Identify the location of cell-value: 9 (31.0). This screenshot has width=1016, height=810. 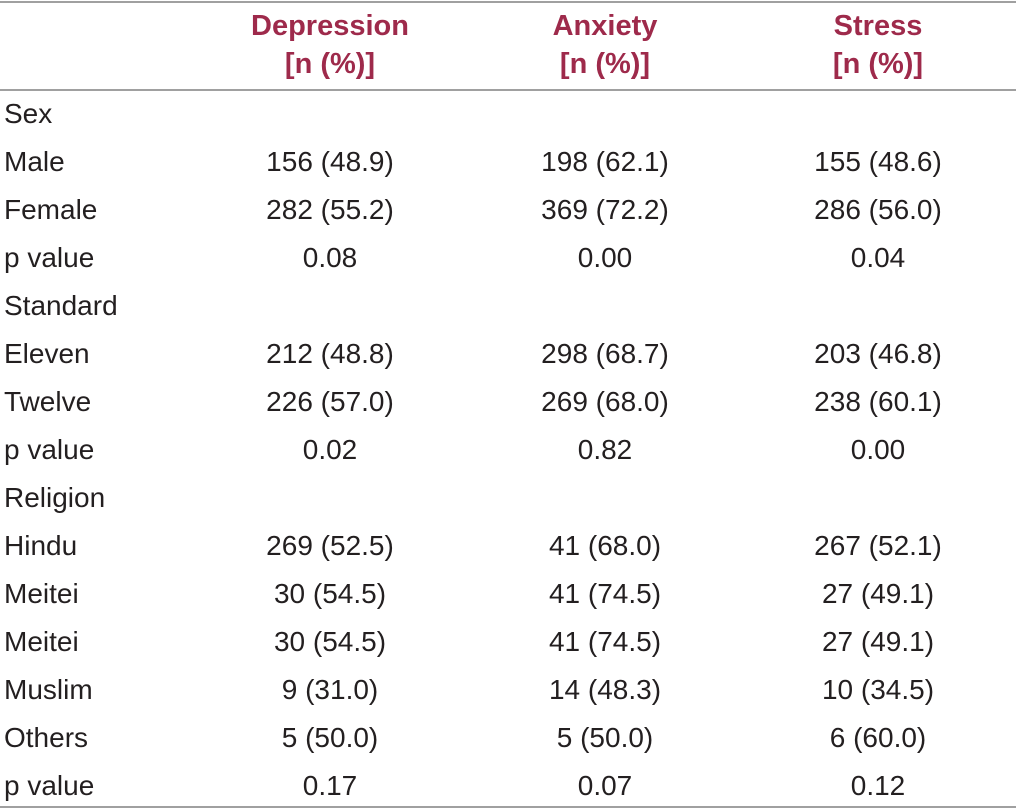
(330, 689).